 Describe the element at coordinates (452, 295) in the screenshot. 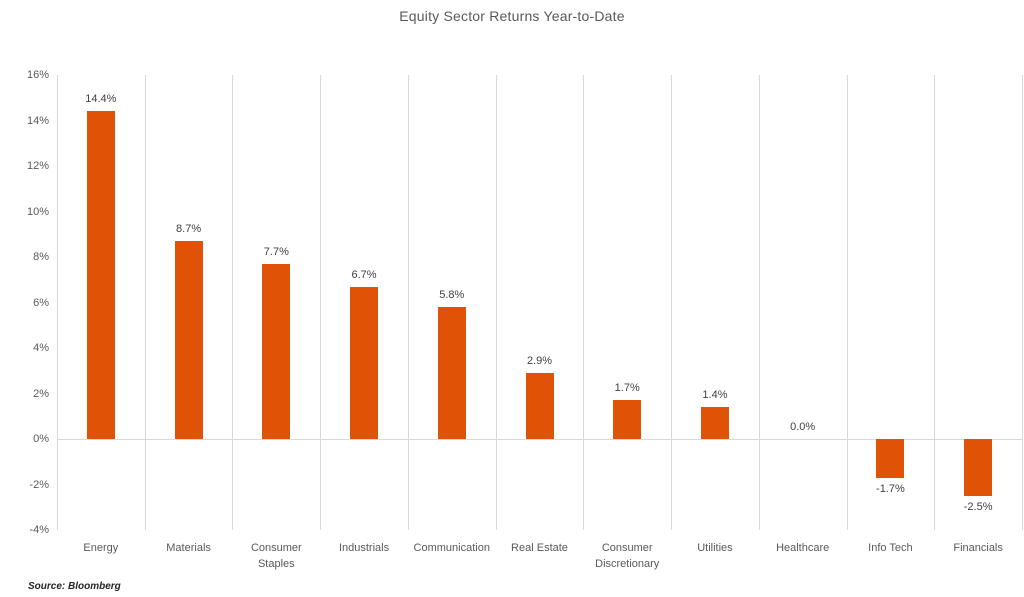

I see `data-label-communication: 5.8%` at that location.